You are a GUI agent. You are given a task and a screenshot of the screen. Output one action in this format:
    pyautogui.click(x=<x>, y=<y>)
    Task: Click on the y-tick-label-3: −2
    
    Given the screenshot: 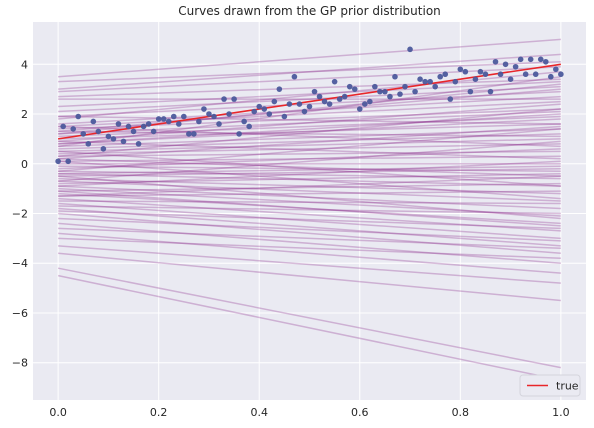 What is the action you would take?
    pyautogui.click(x=20, y=213)
    